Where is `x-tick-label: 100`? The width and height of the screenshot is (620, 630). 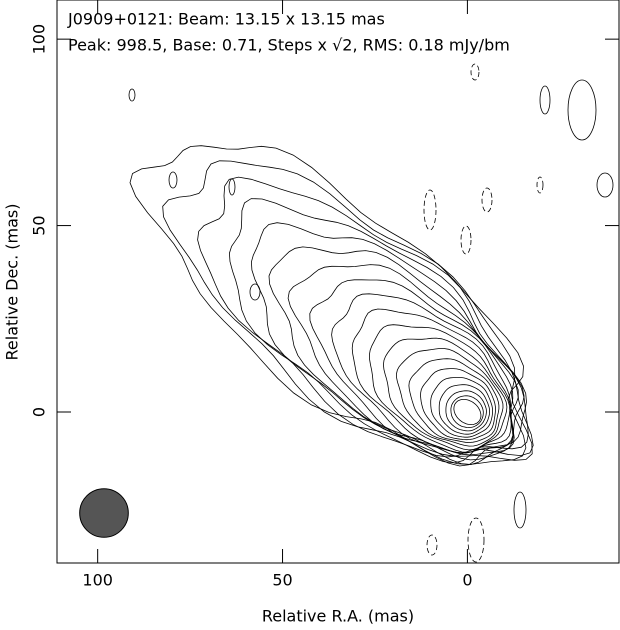
x-tick-label: 100 is located at coordinates (97, 580).